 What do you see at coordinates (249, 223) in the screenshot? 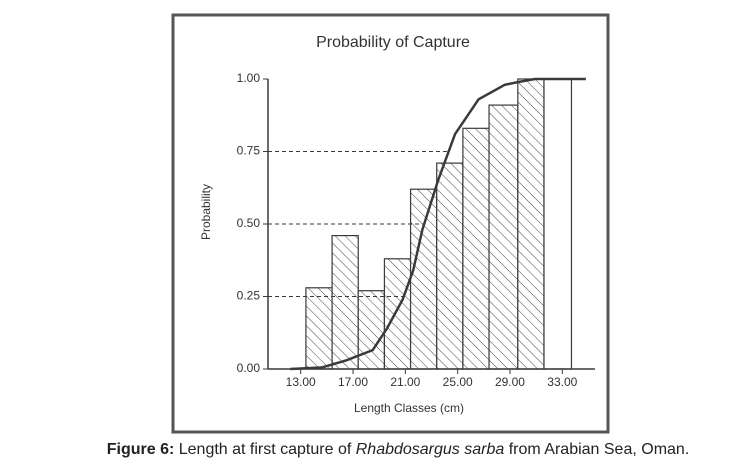
I see `y-tick-label: 0.50` at bounding box center [249, 223].